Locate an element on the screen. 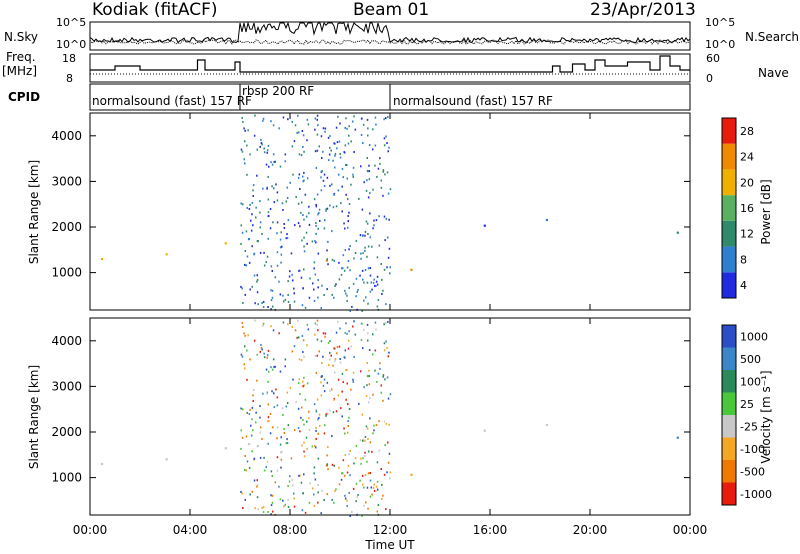 The width and height of the screenshot is (800, 554). station-title: Kodiak (fitACF) is located at coordinates (155, 10).